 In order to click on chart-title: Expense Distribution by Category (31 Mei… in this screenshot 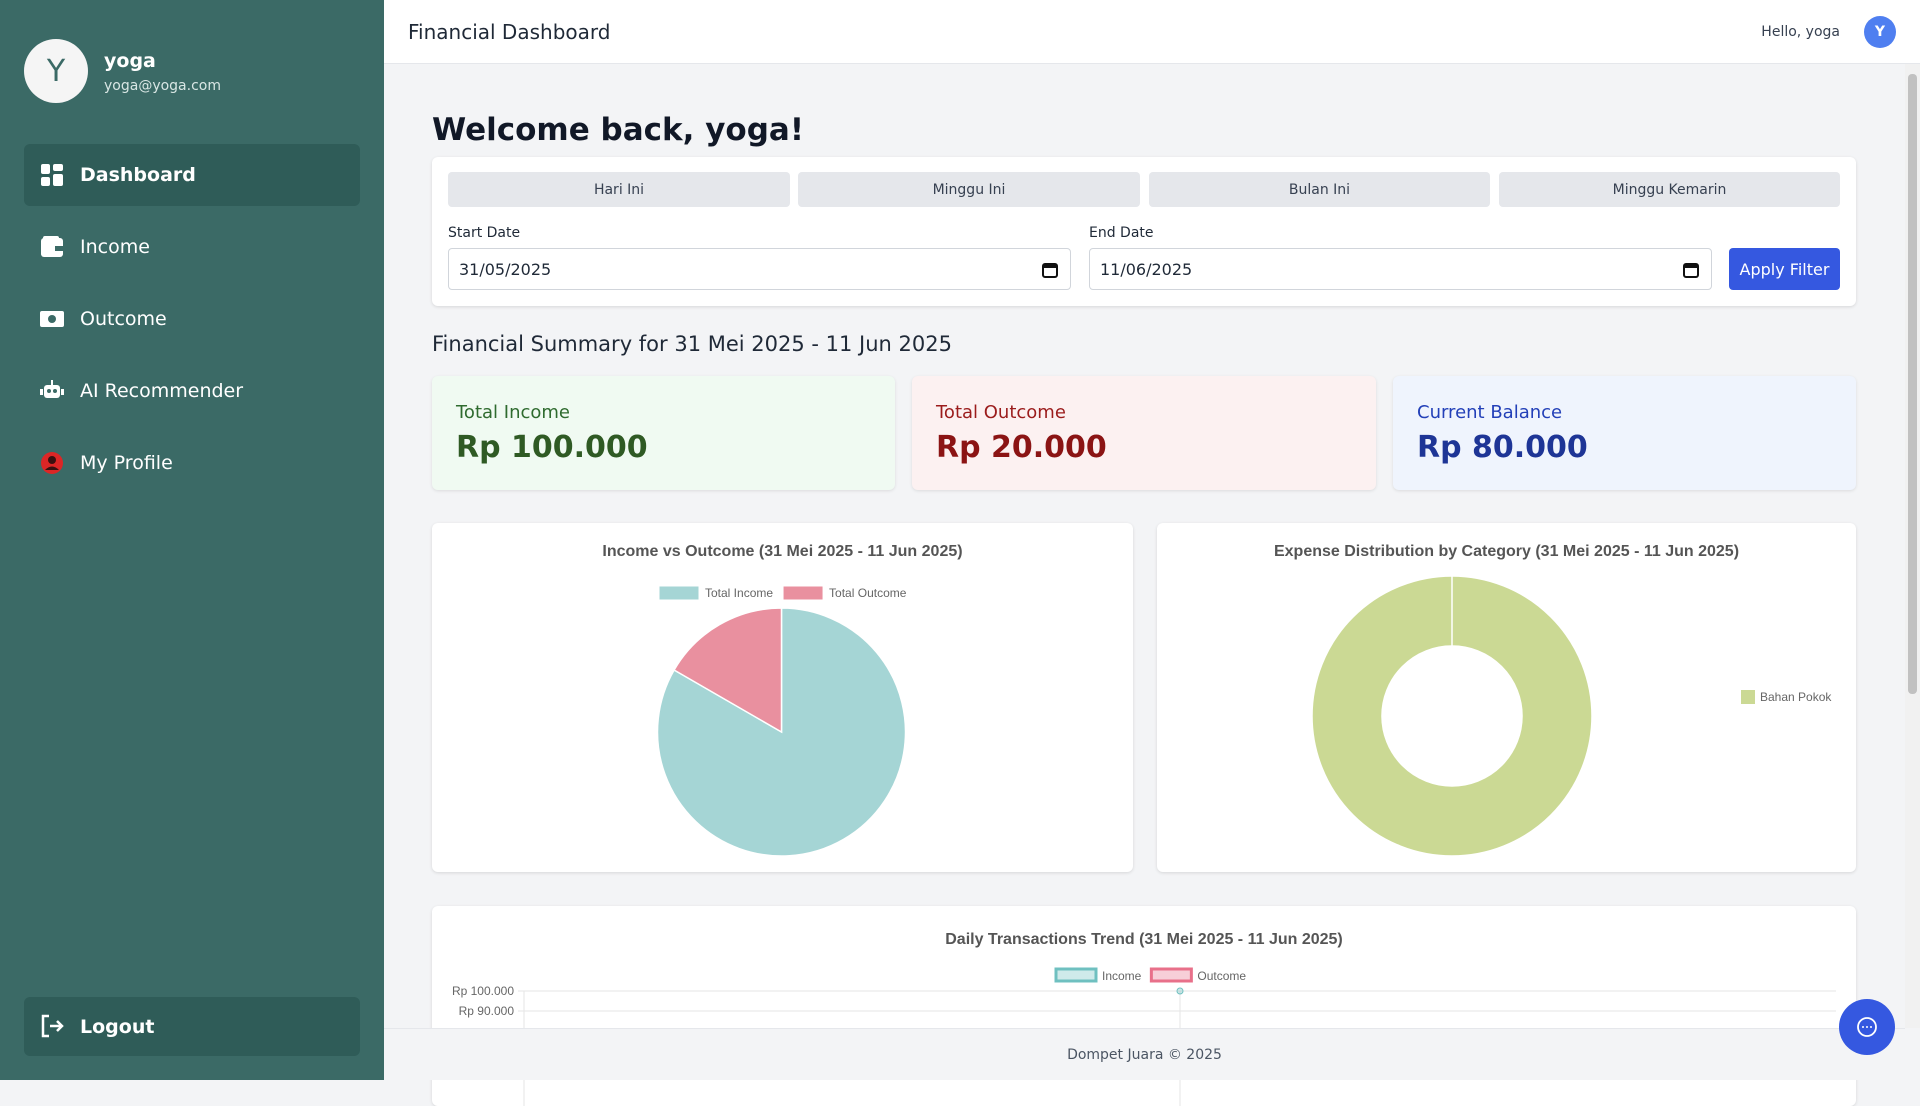, I will do `click(1506, 551)`.